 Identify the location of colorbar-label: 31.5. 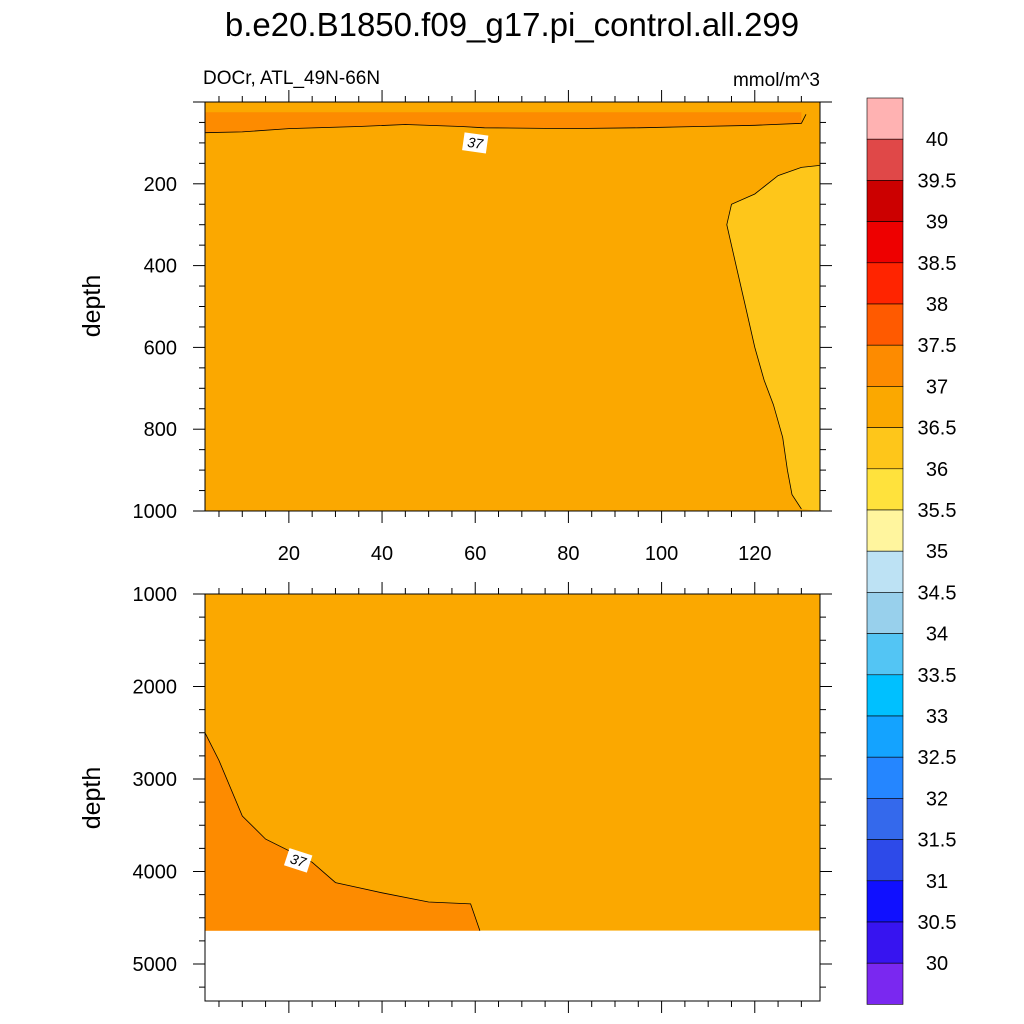
(937, 841).